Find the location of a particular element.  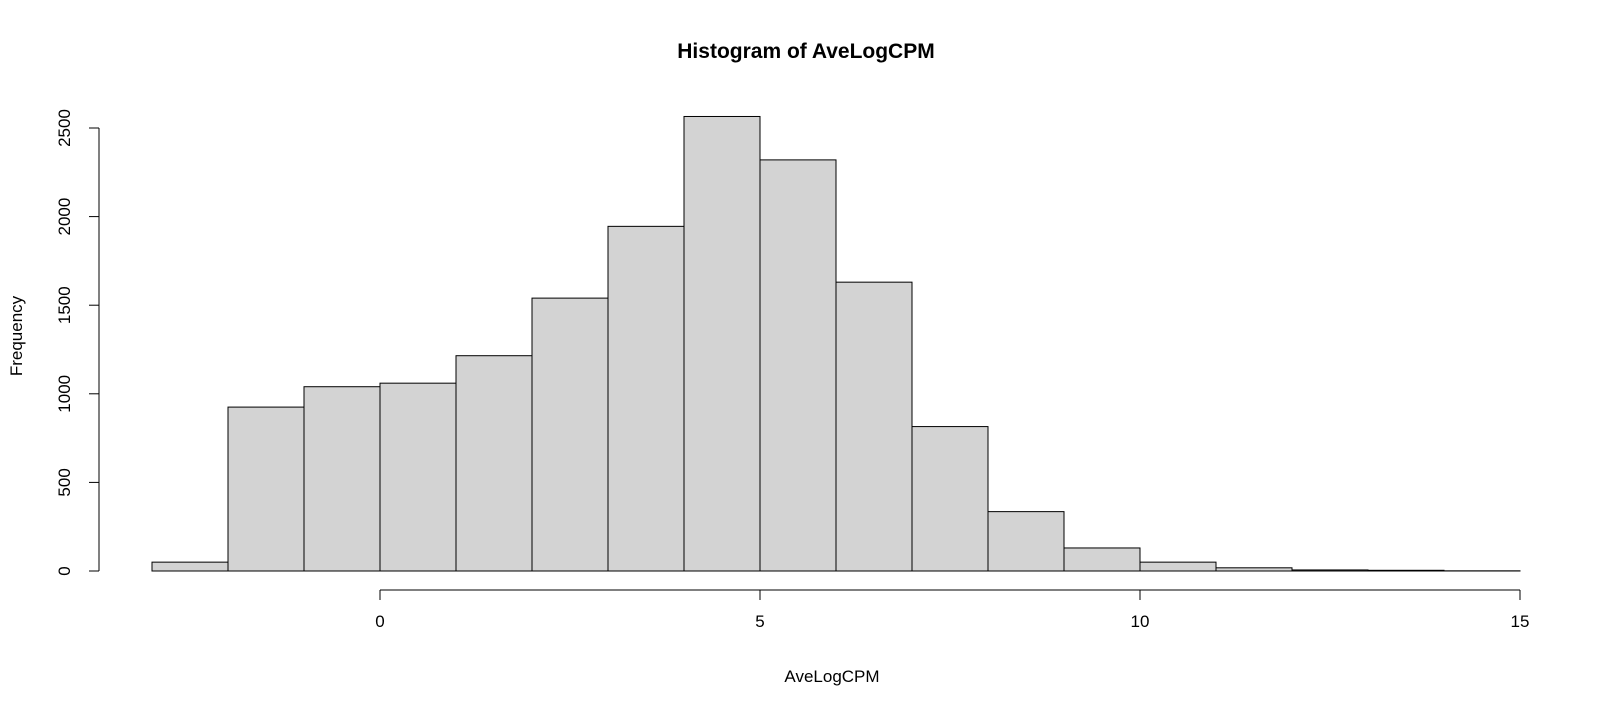

y-axis: 0 500 1000 1500 2000 2500 is located at coordinates (77, 342).